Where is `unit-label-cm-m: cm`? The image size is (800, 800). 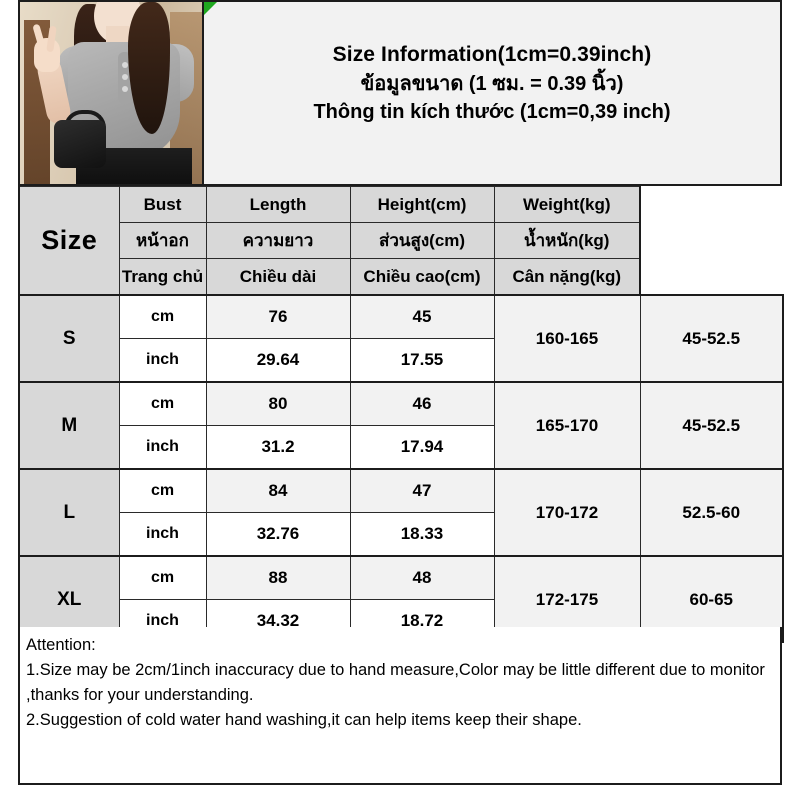
unit-label-cm-m: cm is located at coordinates (162, 403).